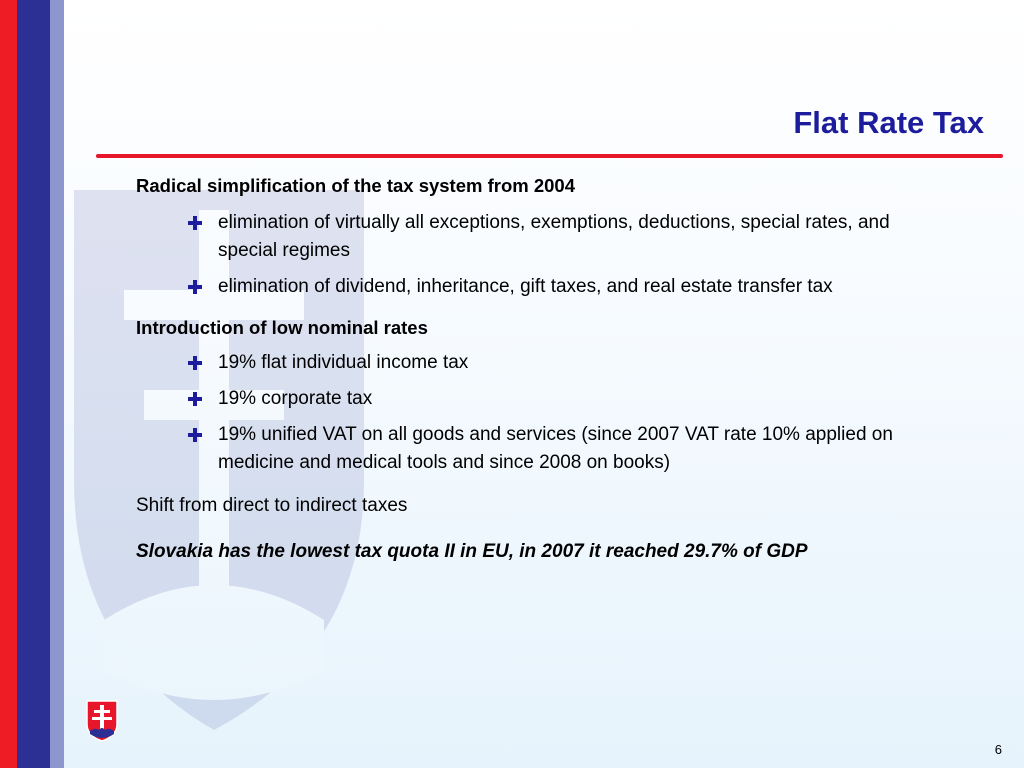 Image resolution: width=1024 pixels, height=768 pixels. Describe the element at coordinates (282, 327) in the screenshot. I see `section-heading: Introduction of low nominal rates` at that location.